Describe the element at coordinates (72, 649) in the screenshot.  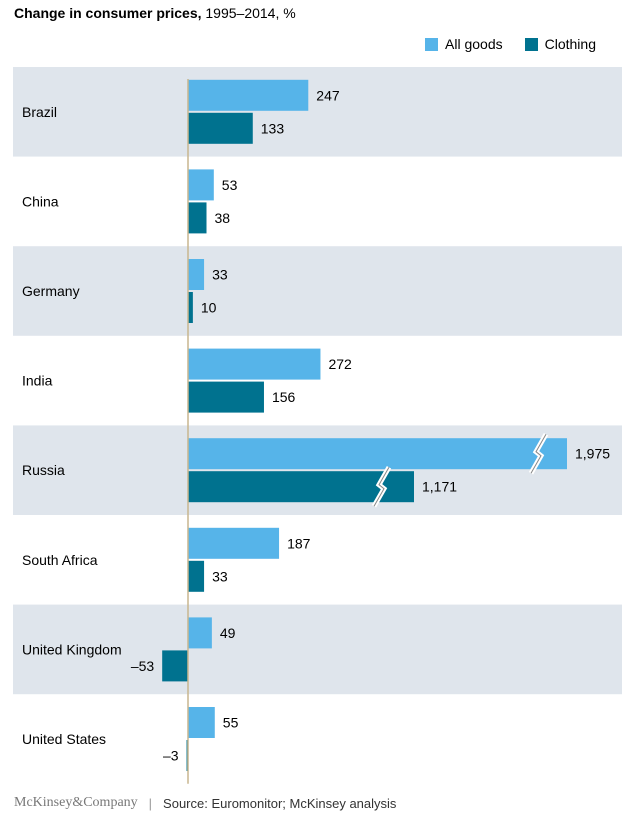
I see `category-label-united-kingdom: United Kingdom` at that location.